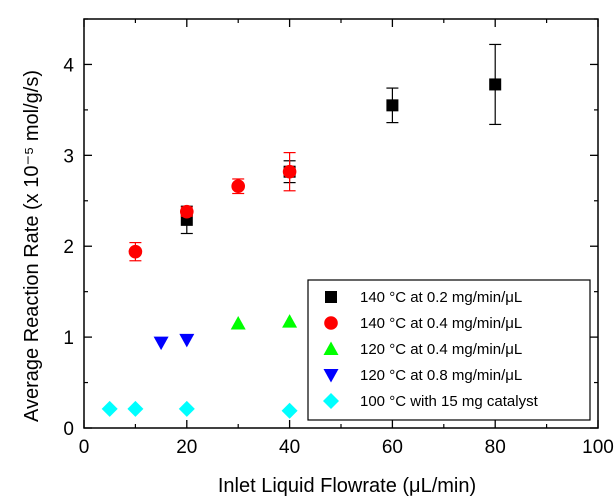  What do you see at coordinates (32, 246) in the screenshot?
I see `y-axis-label: Average Reaction Rate (x 10⁻⁵ mol/g/s)` at bounding box center [32, 246].